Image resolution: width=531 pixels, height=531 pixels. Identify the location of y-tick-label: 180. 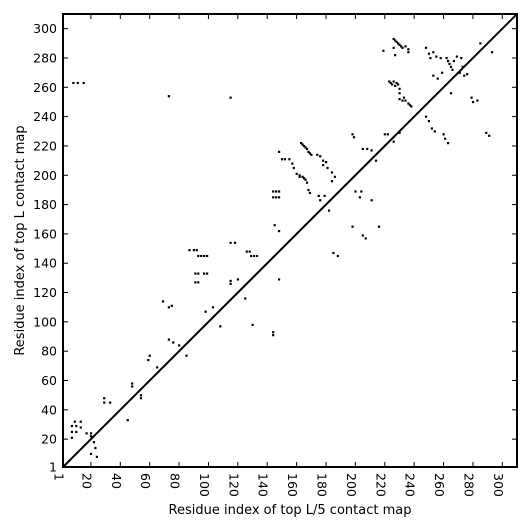
(45, 204).